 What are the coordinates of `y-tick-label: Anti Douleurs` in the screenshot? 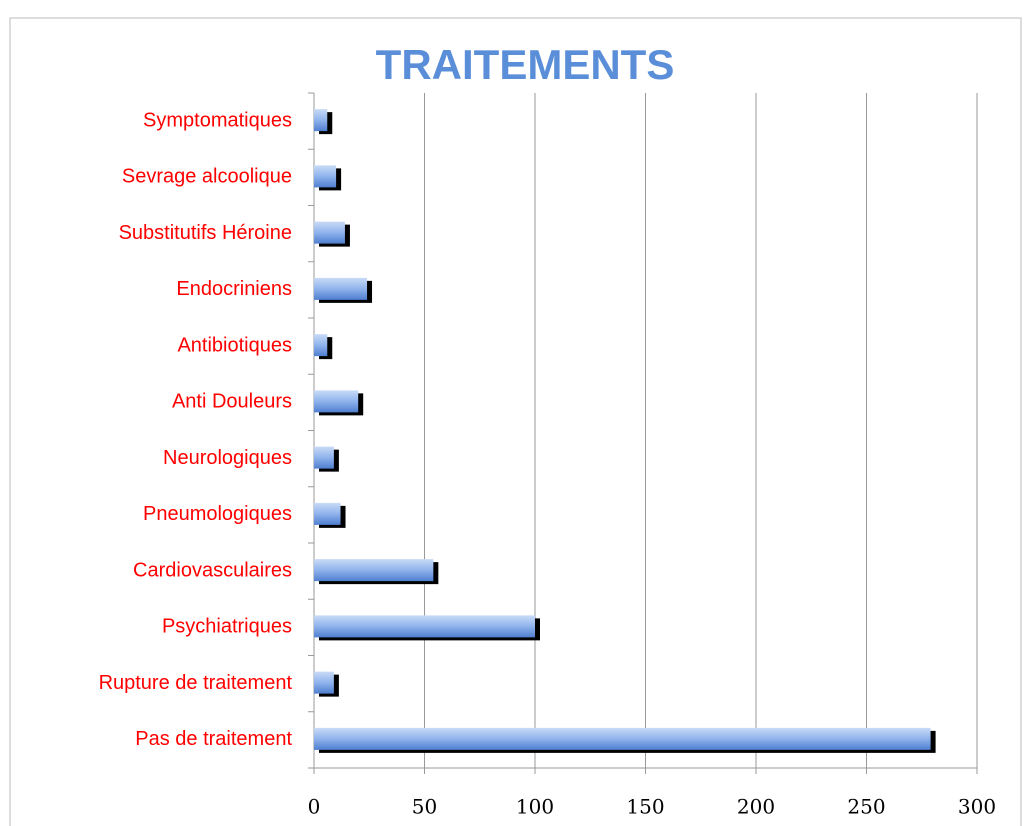 It's located at (232, 402).